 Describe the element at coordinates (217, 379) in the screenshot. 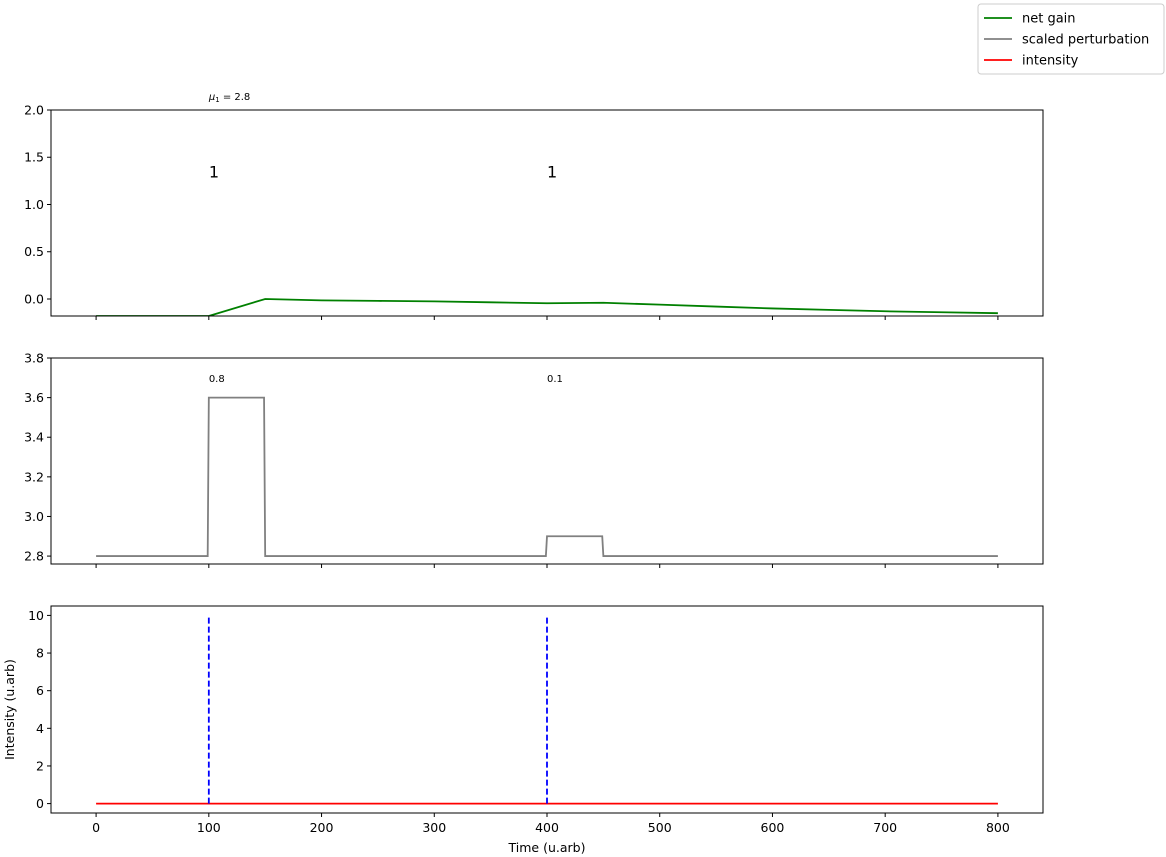

I see `value-annotation: 0.8` at that location.